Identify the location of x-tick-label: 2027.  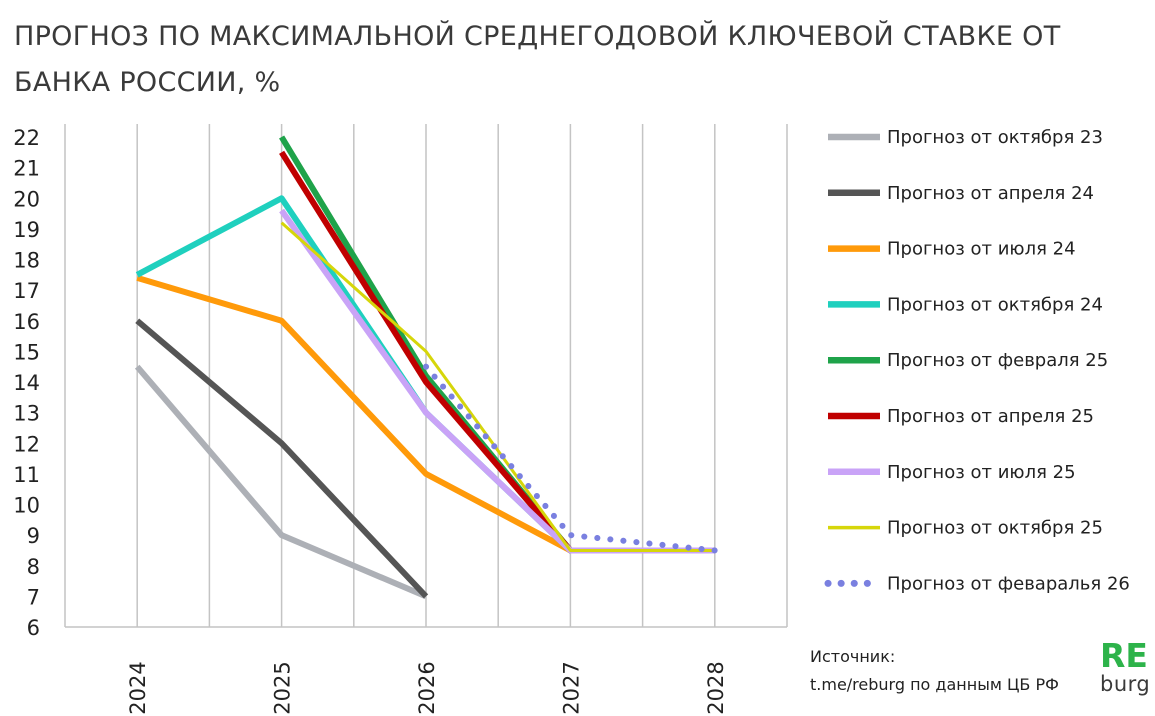
(571, 687).